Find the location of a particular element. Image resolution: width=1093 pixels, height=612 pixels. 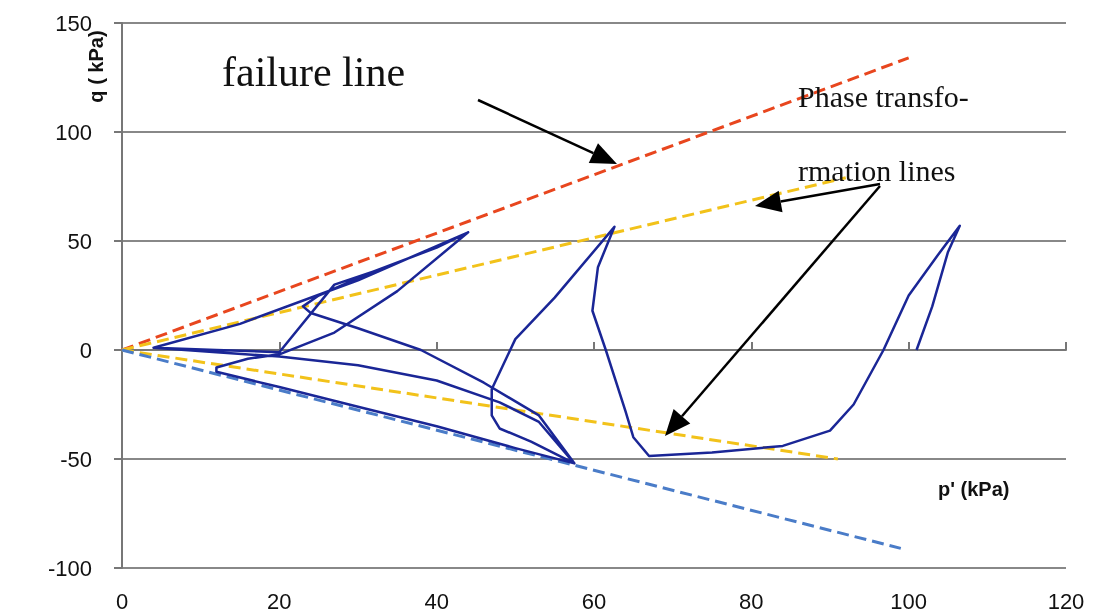

annotation: failure line is located at coordinates (314, 72).